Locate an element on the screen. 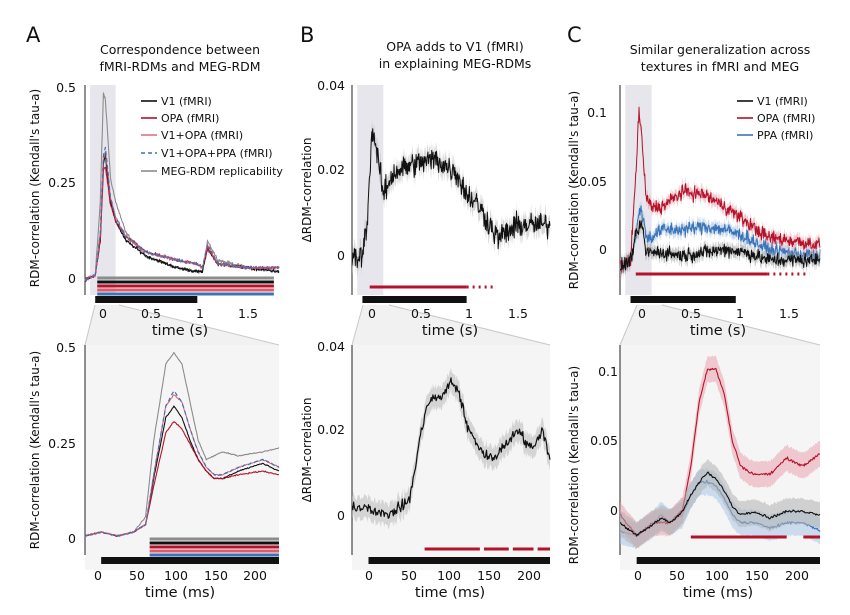 The width and height of the screenshot is (850, 615). a-bot-ylabel: RDM-correlation (Kendall's tau-a) is located at coordinates (35, 450).